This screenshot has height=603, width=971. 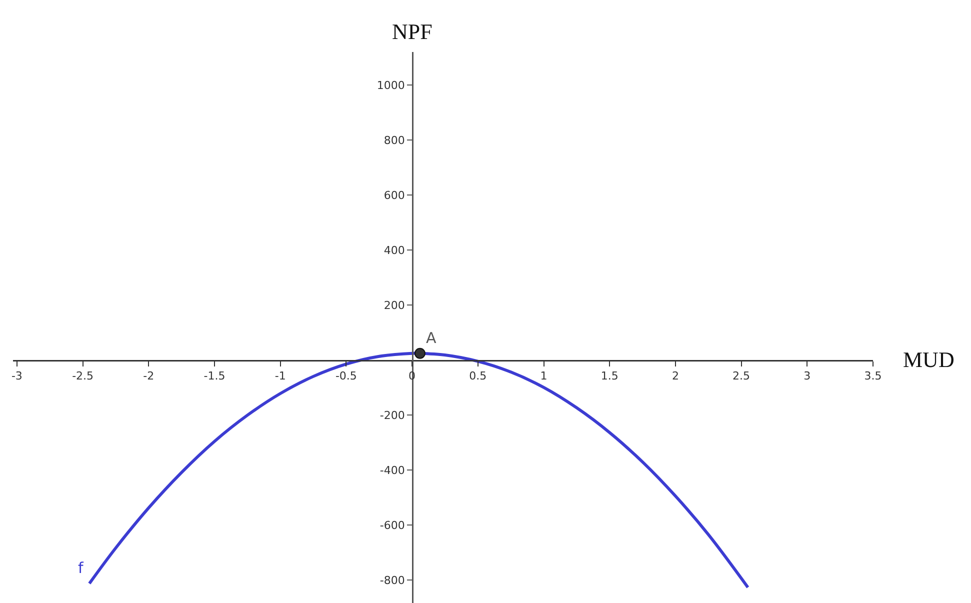 I want to click on x-tick-label: 1.5, so click(x=609, y=376).